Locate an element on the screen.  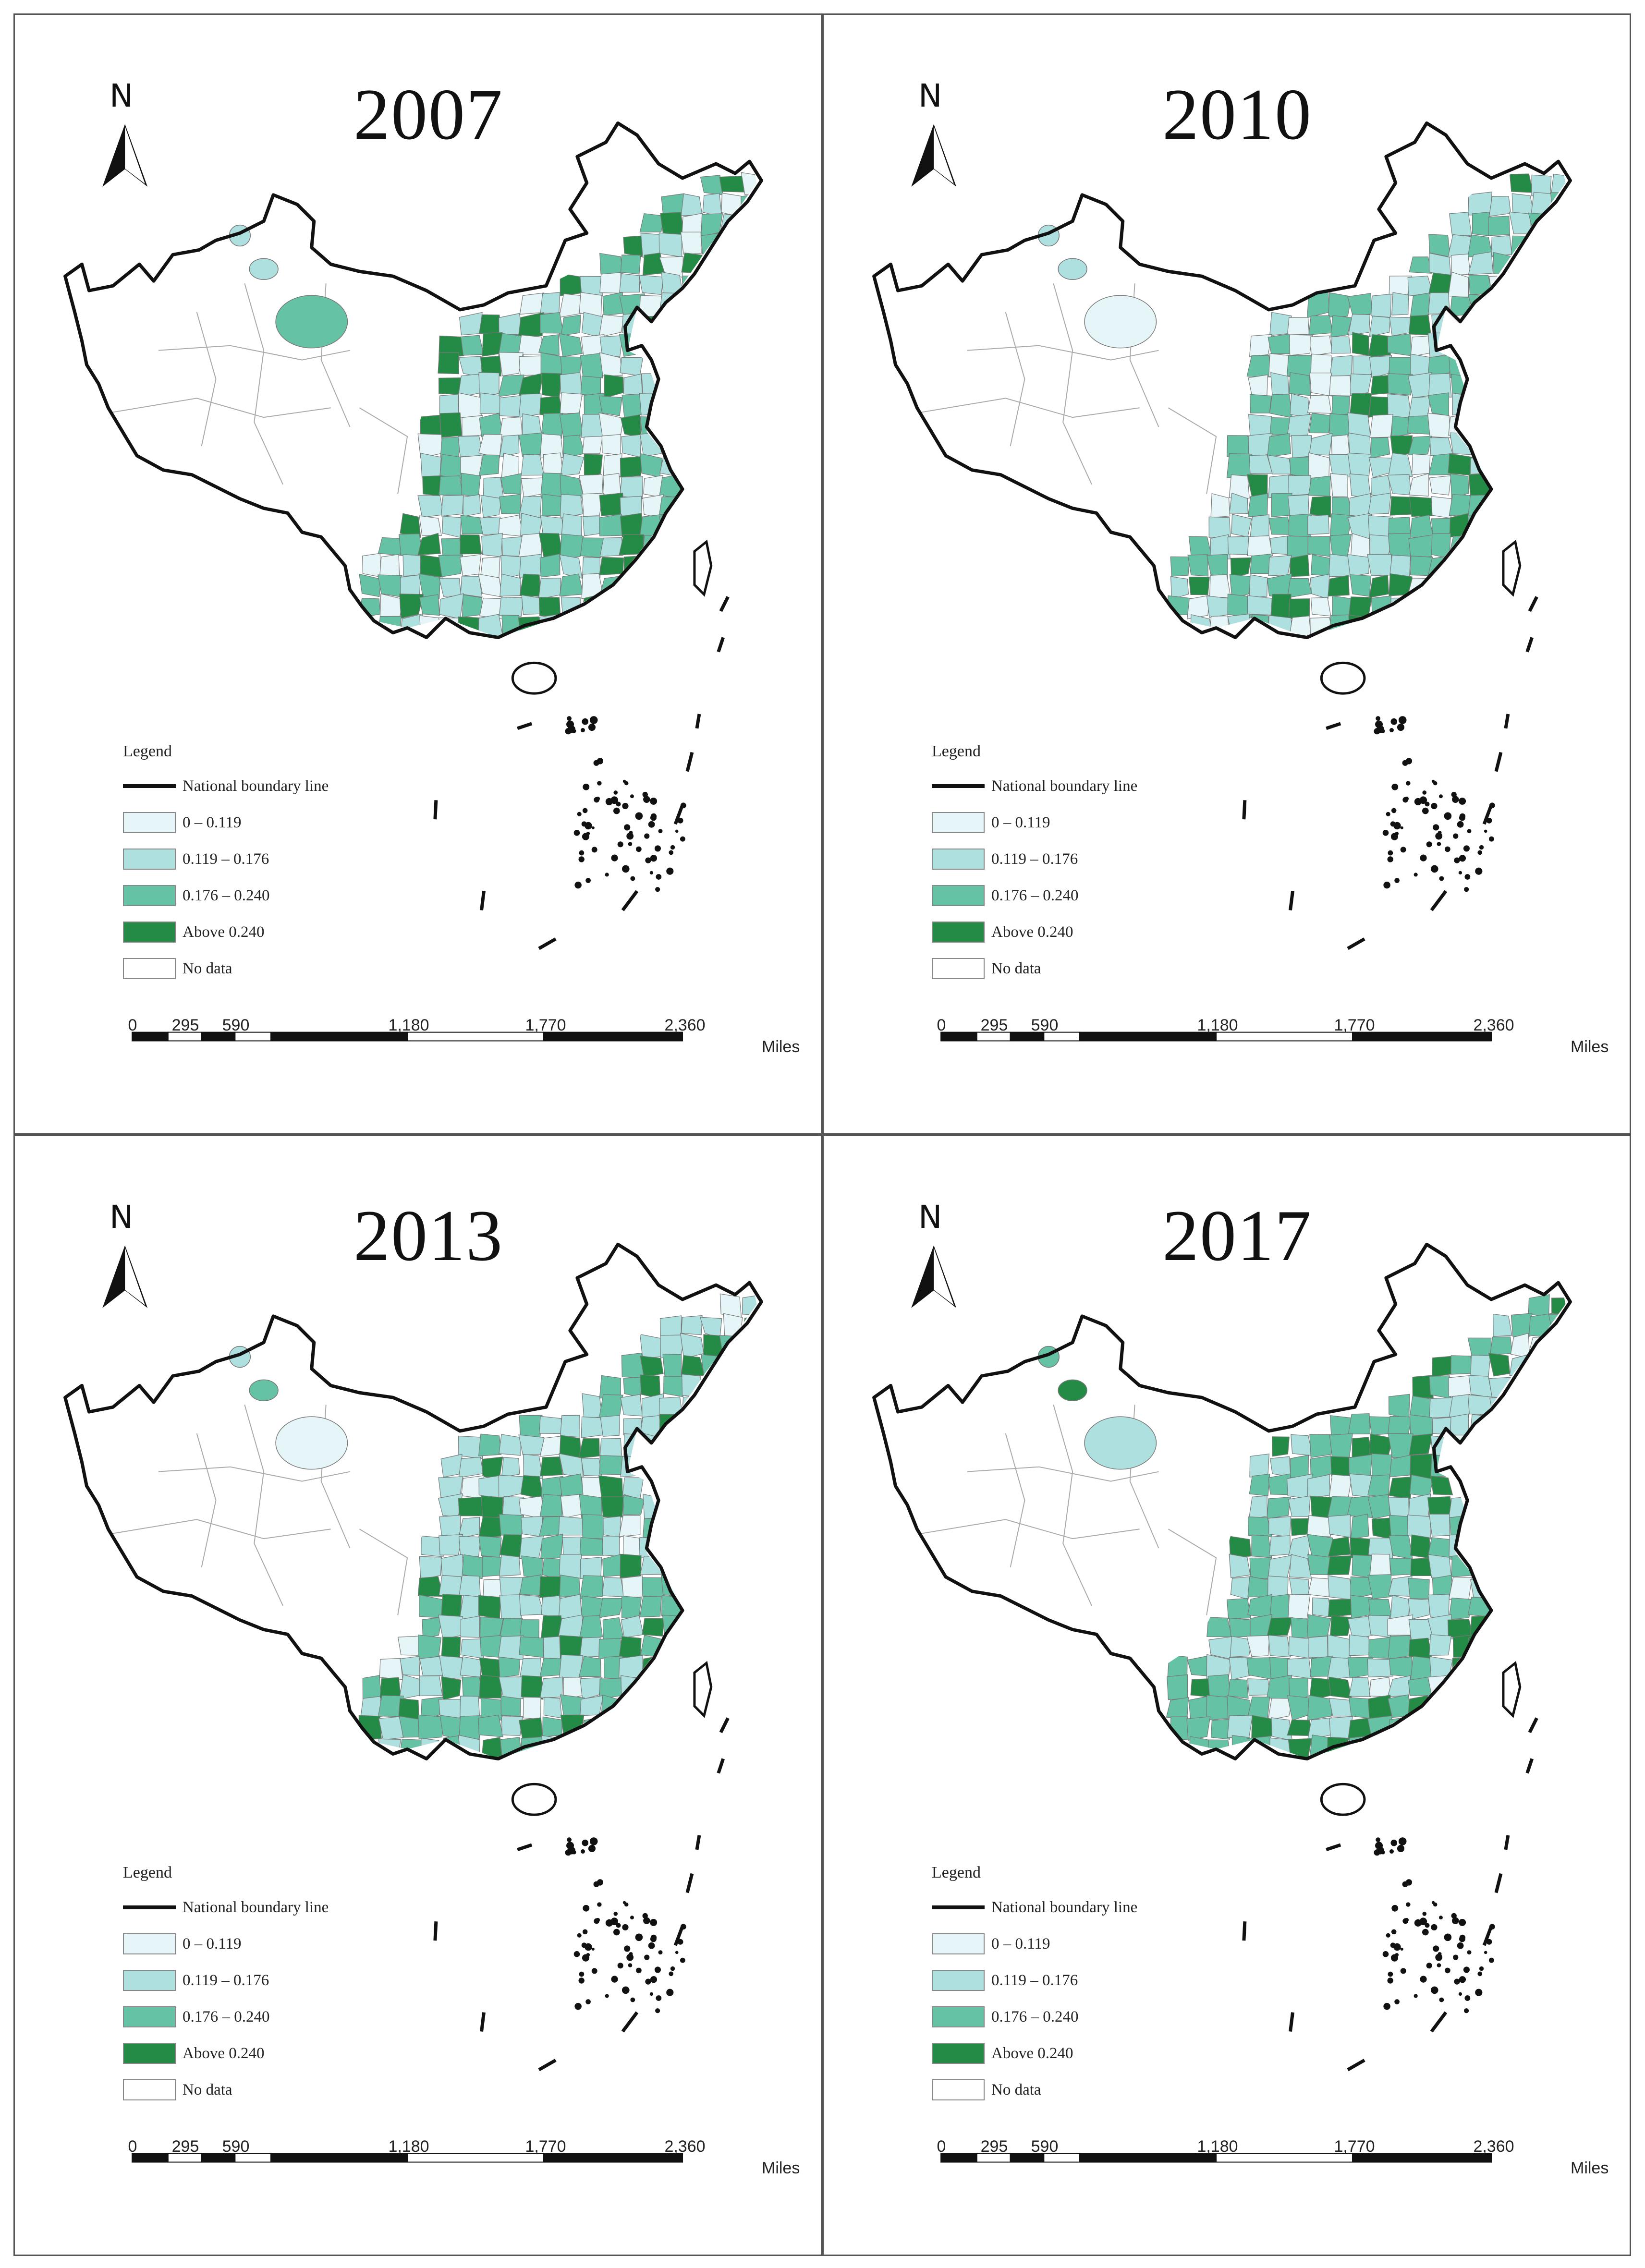
hainan-island is located at coordinates (1343, 1799).